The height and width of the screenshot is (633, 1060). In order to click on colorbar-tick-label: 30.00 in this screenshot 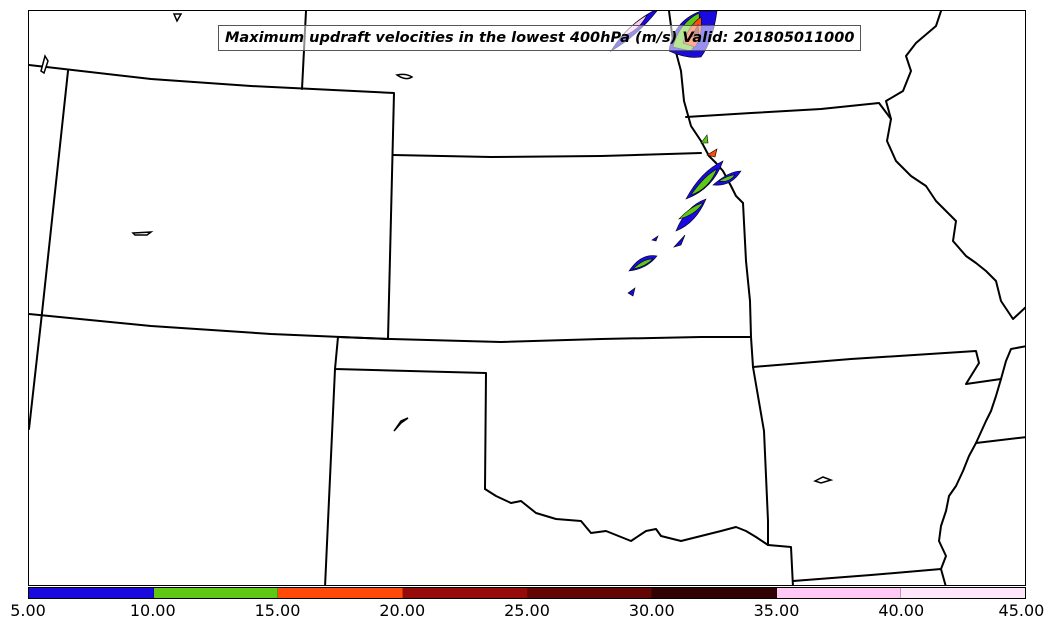, I will do `click(651, 610)`.